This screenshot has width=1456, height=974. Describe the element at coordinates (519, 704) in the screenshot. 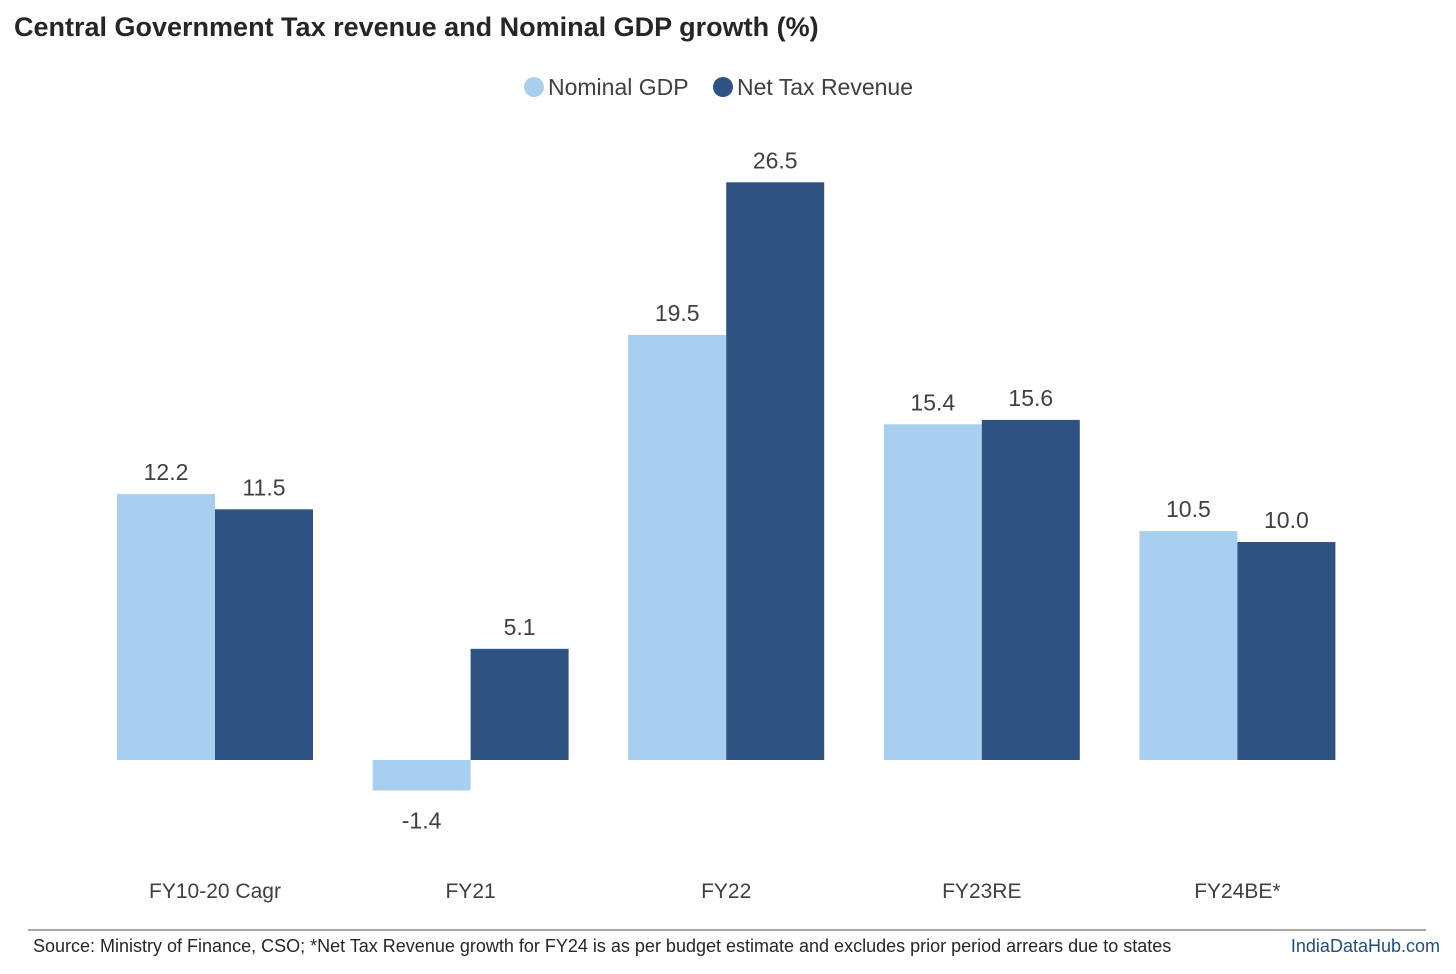

I see `bar-net-tax-revenue-fy21` at that location.